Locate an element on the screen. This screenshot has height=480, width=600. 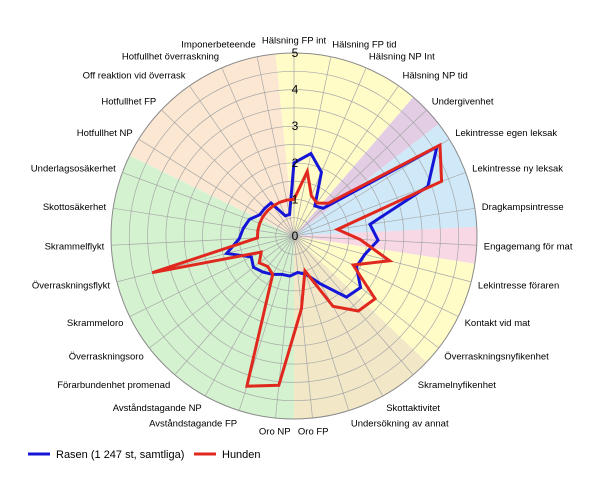
category-label-skottosakerhet: Skottosäkerhet is located at coordinates (75, 207).